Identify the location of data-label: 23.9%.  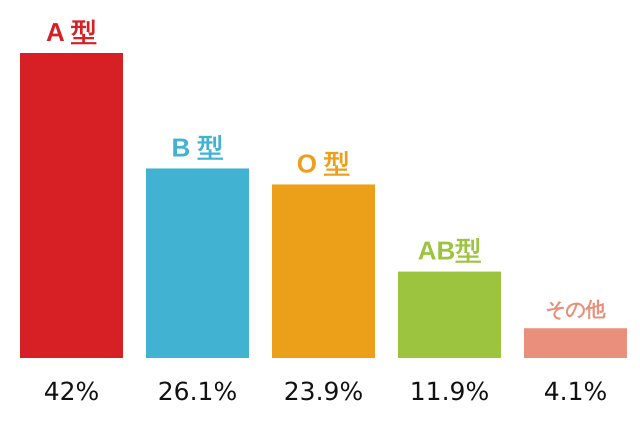
(324, 391).